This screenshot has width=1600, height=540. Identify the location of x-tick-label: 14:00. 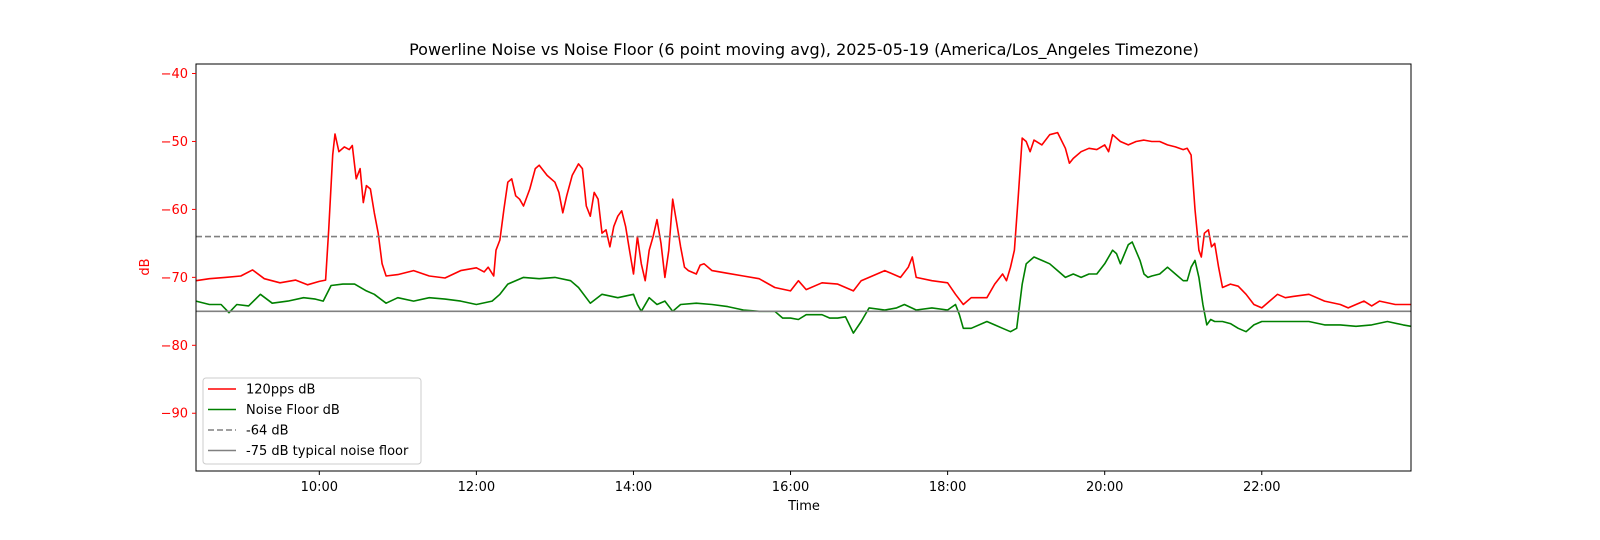
(633, 487).